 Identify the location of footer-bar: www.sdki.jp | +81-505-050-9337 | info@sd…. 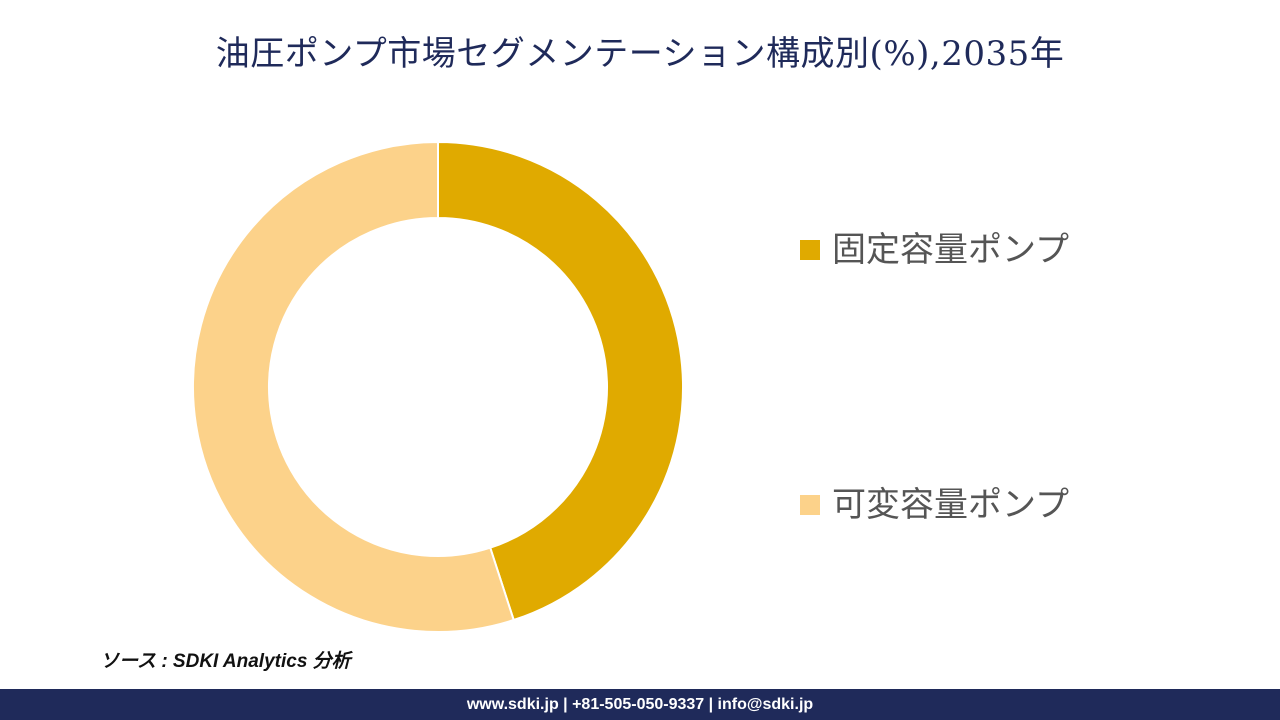
(640, 704).